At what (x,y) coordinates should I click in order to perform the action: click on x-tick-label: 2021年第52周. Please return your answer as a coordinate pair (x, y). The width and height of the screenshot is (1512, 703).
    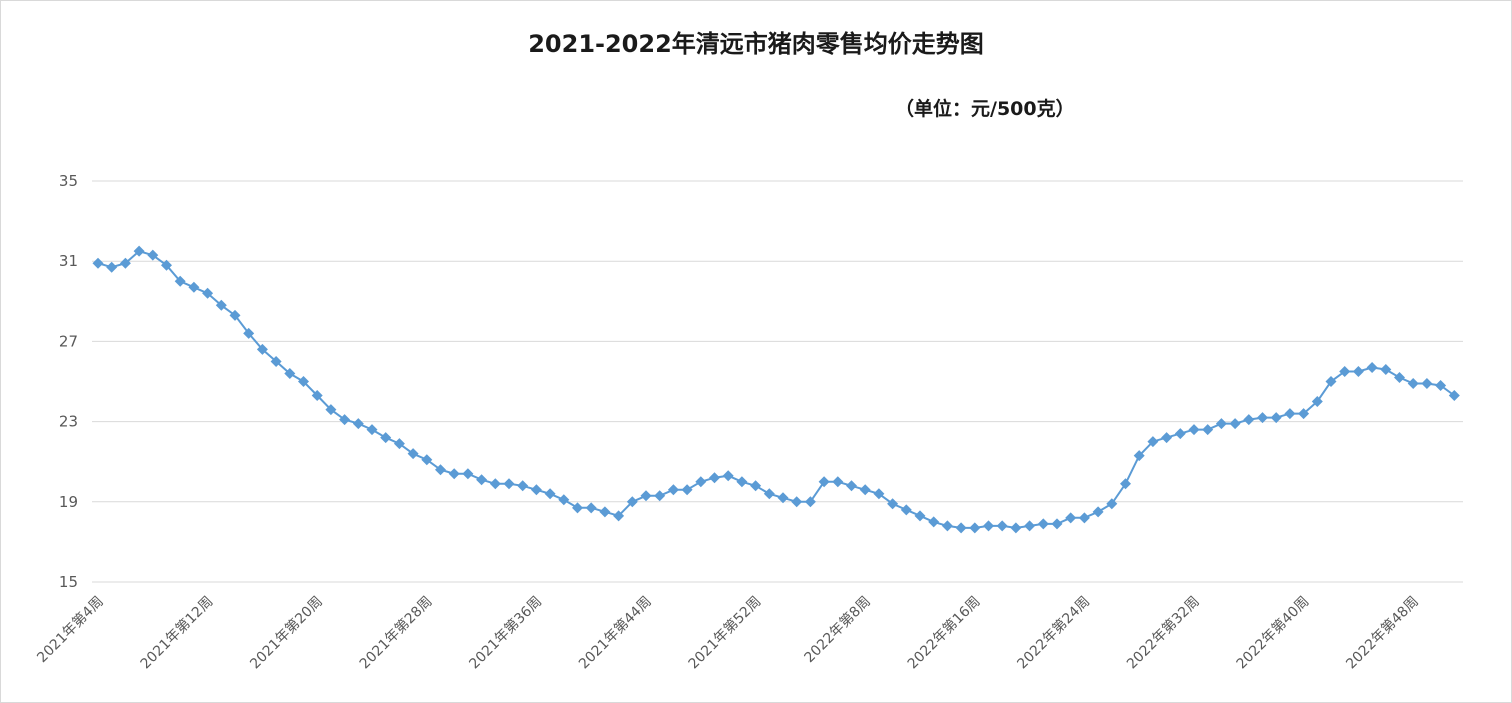
    Looking at the image, I should click on (725, 633).